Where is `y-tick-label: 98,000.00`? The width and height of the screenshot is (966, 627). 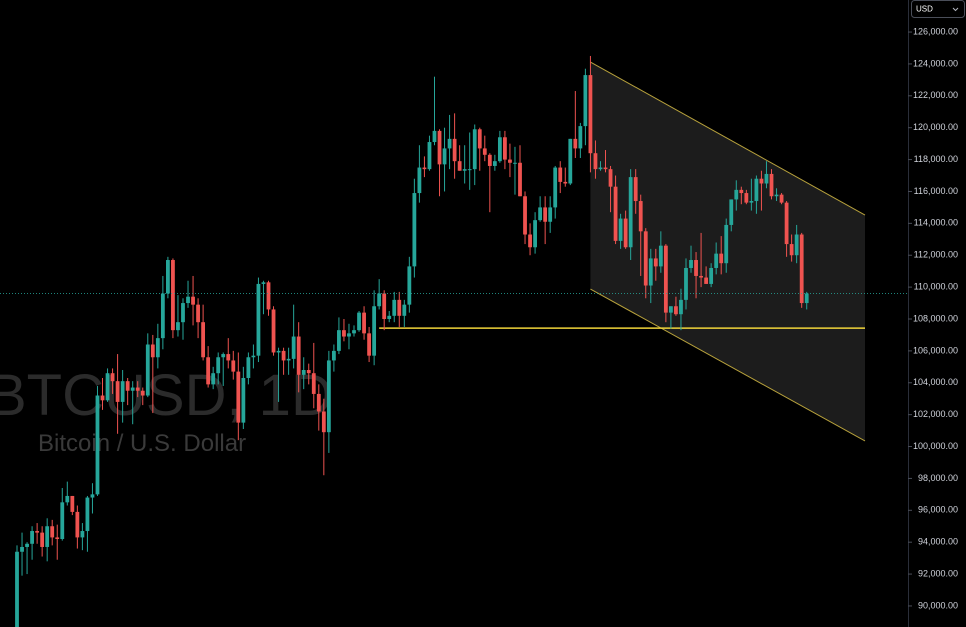
y-tick-label: 98,000.00 is located at coordinates (938, 478).